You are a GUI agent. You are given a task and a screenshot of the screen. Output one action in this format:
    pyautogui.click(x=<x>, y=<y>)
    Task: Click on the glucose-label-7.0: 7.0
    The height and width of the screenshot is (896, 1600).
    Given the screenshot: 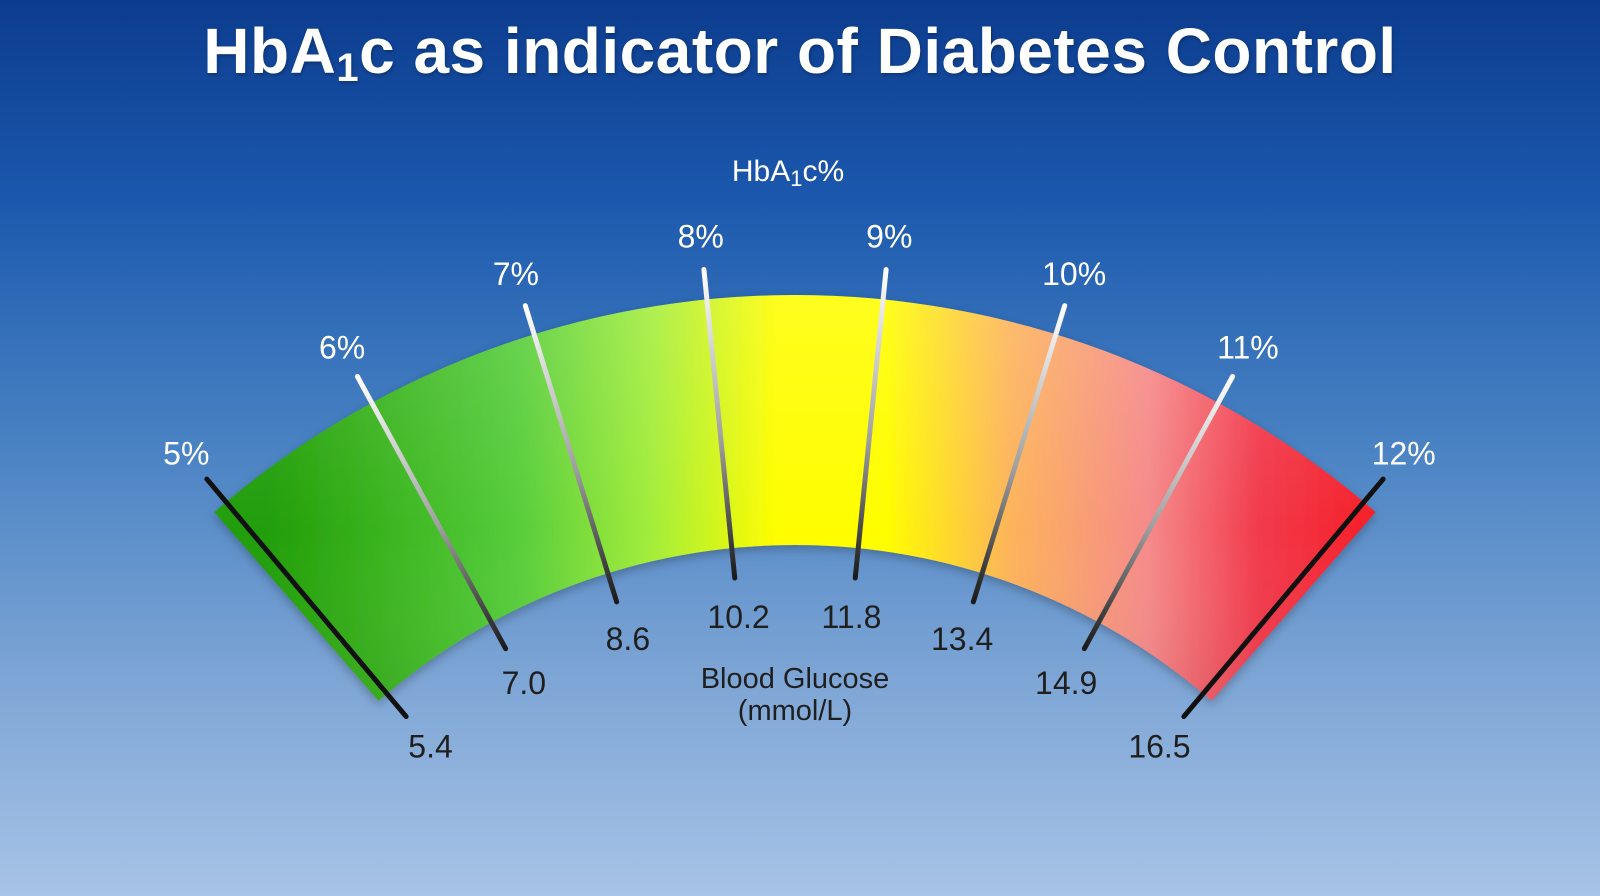 What is the action you would take?
    pyautogui.click(x=524, y=683)
    